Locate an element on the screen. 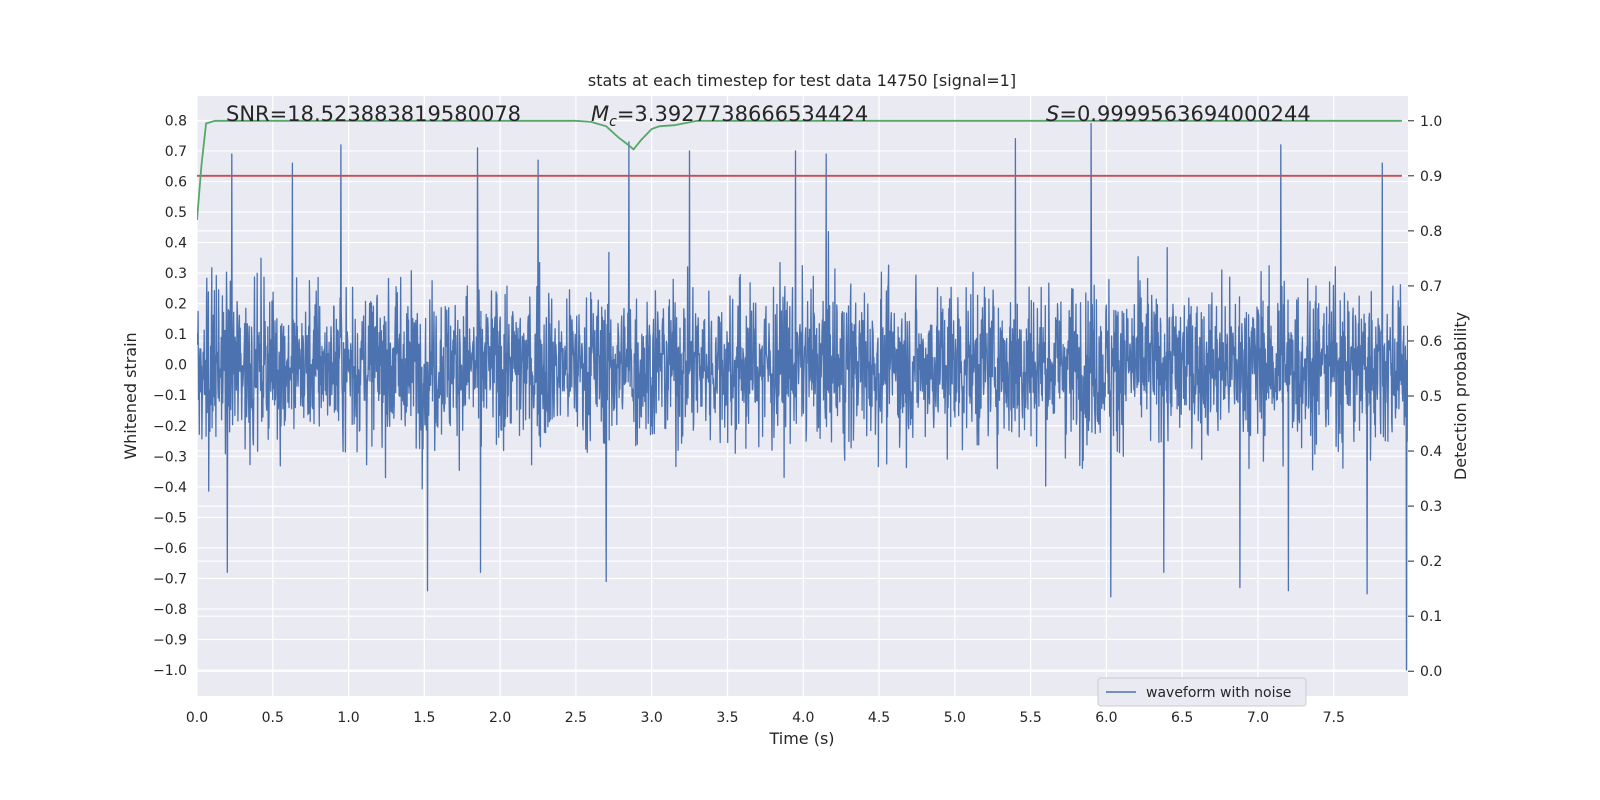 The height and width of the screenshot is (800, 1600). snr-annotation: SNR=18.523883819580078 is located at coordinates (373, 114).